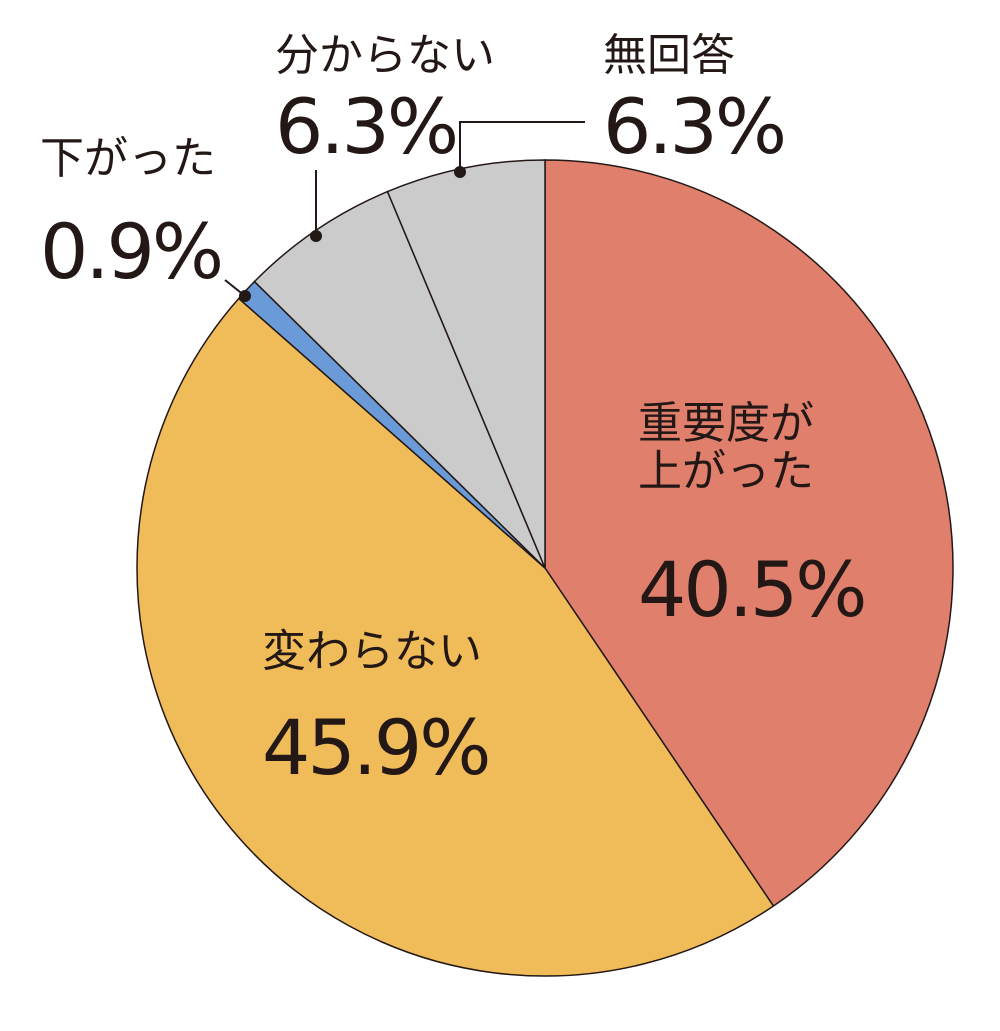  What do you see at coordinates (372, 651) in the screenshot?
I see `category-label: 変わらない` at bounding box center [372, 651].